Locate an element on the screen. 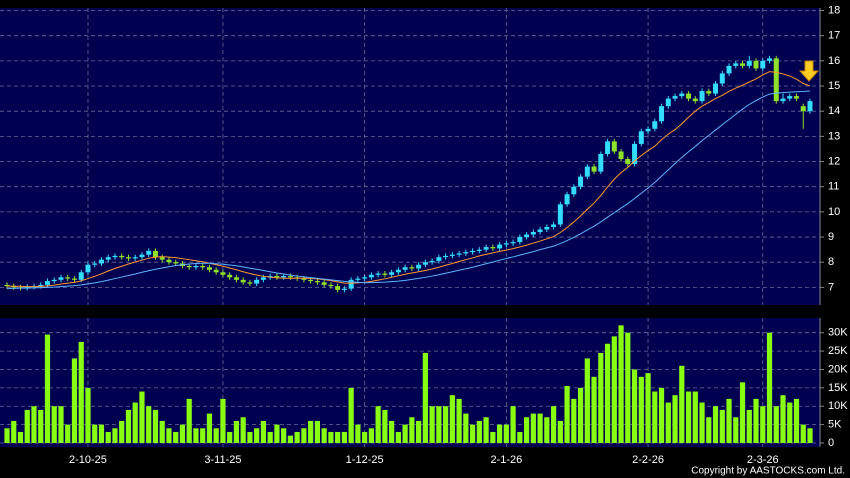  y-tick-label: 20K is located at coordinates (838, 369).